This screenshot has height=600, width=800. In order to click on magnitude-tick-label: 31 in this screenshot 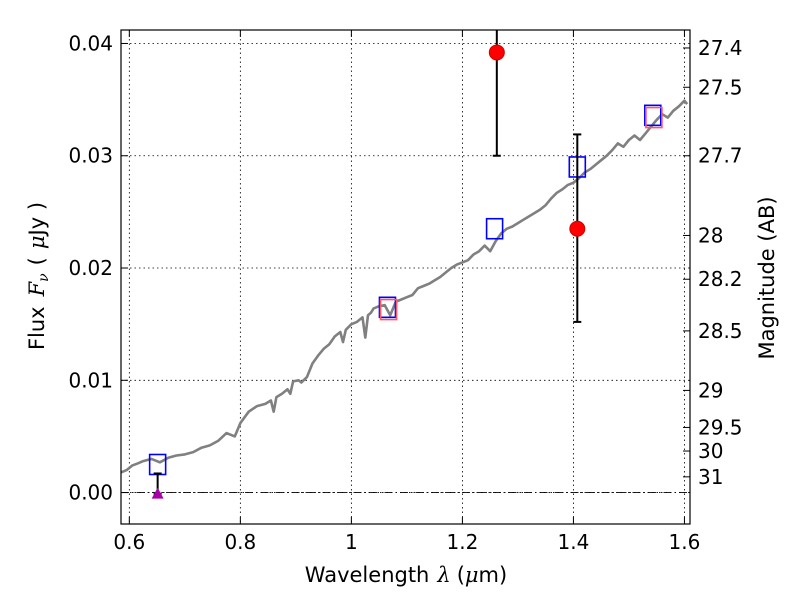, I will do `click(710, 477)`.